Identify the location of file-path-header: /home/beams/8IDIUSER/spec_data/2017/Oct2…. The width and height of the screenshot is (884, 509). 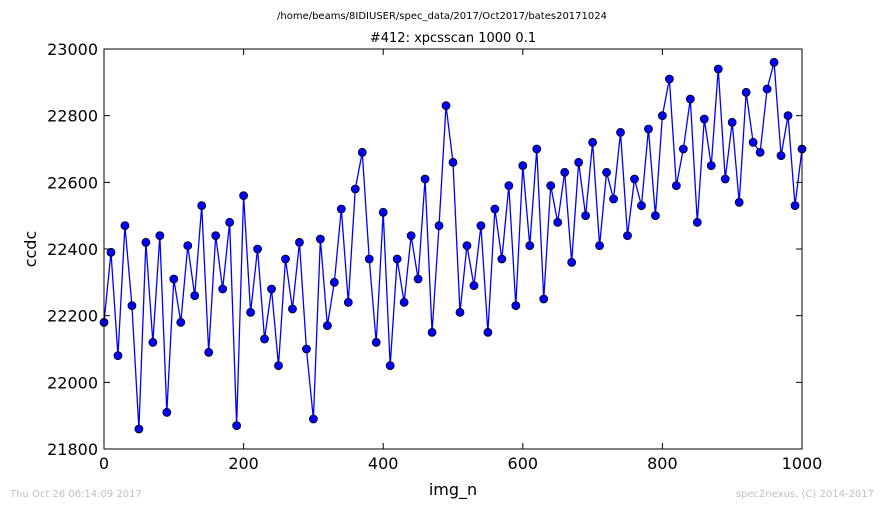
(442, 16).